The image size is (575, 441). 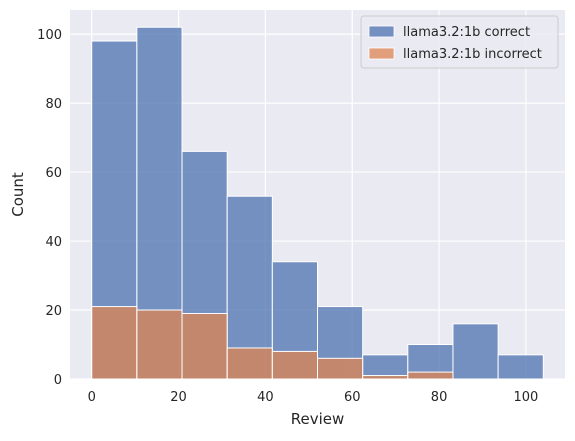 I want to click on x-axis-label: Review, so click(x=318, y=419).